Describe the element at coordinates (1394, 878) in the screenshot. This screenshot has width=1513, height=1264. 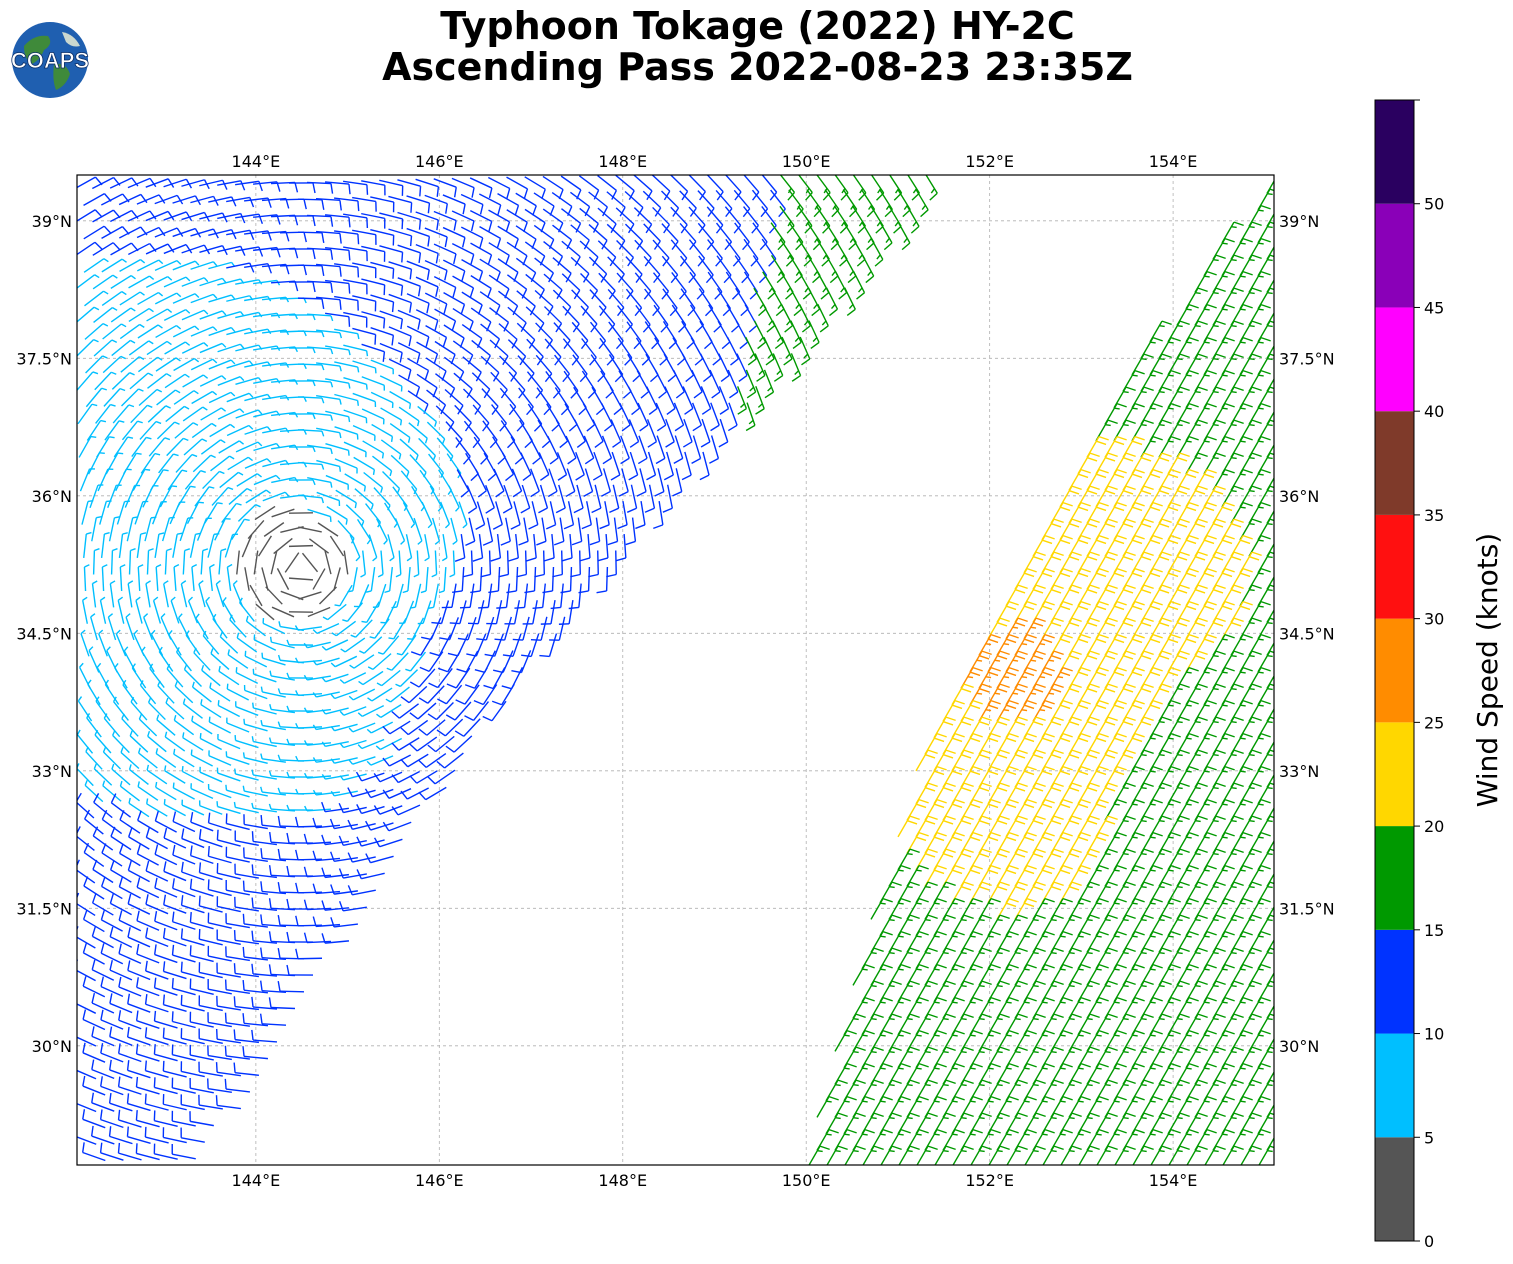
I see `colorbar-segment` at that location.